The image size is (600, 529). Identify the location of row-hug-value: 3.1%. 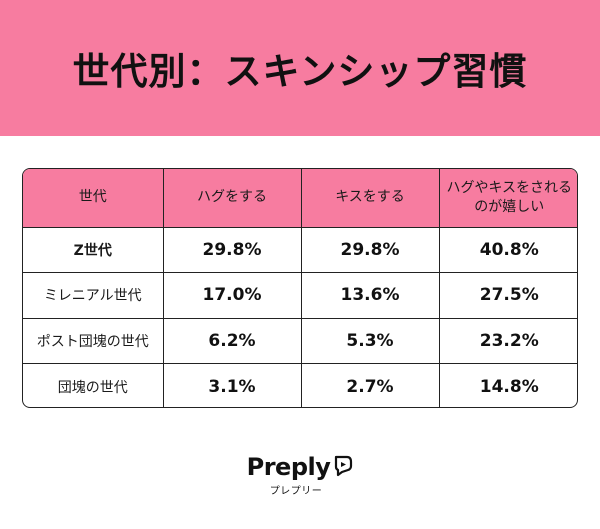
(232, 385).